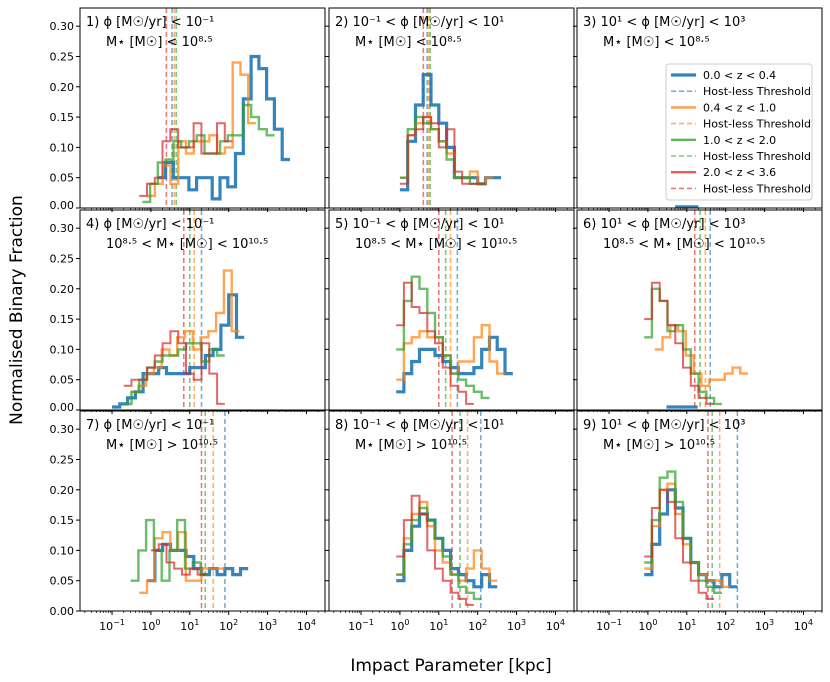 The width and height of the screenshot is (830, 682). Describe the element at coordinates (757, 124) in the screenshot. I see `legend-entry-4-label: Host-less Threshold` at that location.